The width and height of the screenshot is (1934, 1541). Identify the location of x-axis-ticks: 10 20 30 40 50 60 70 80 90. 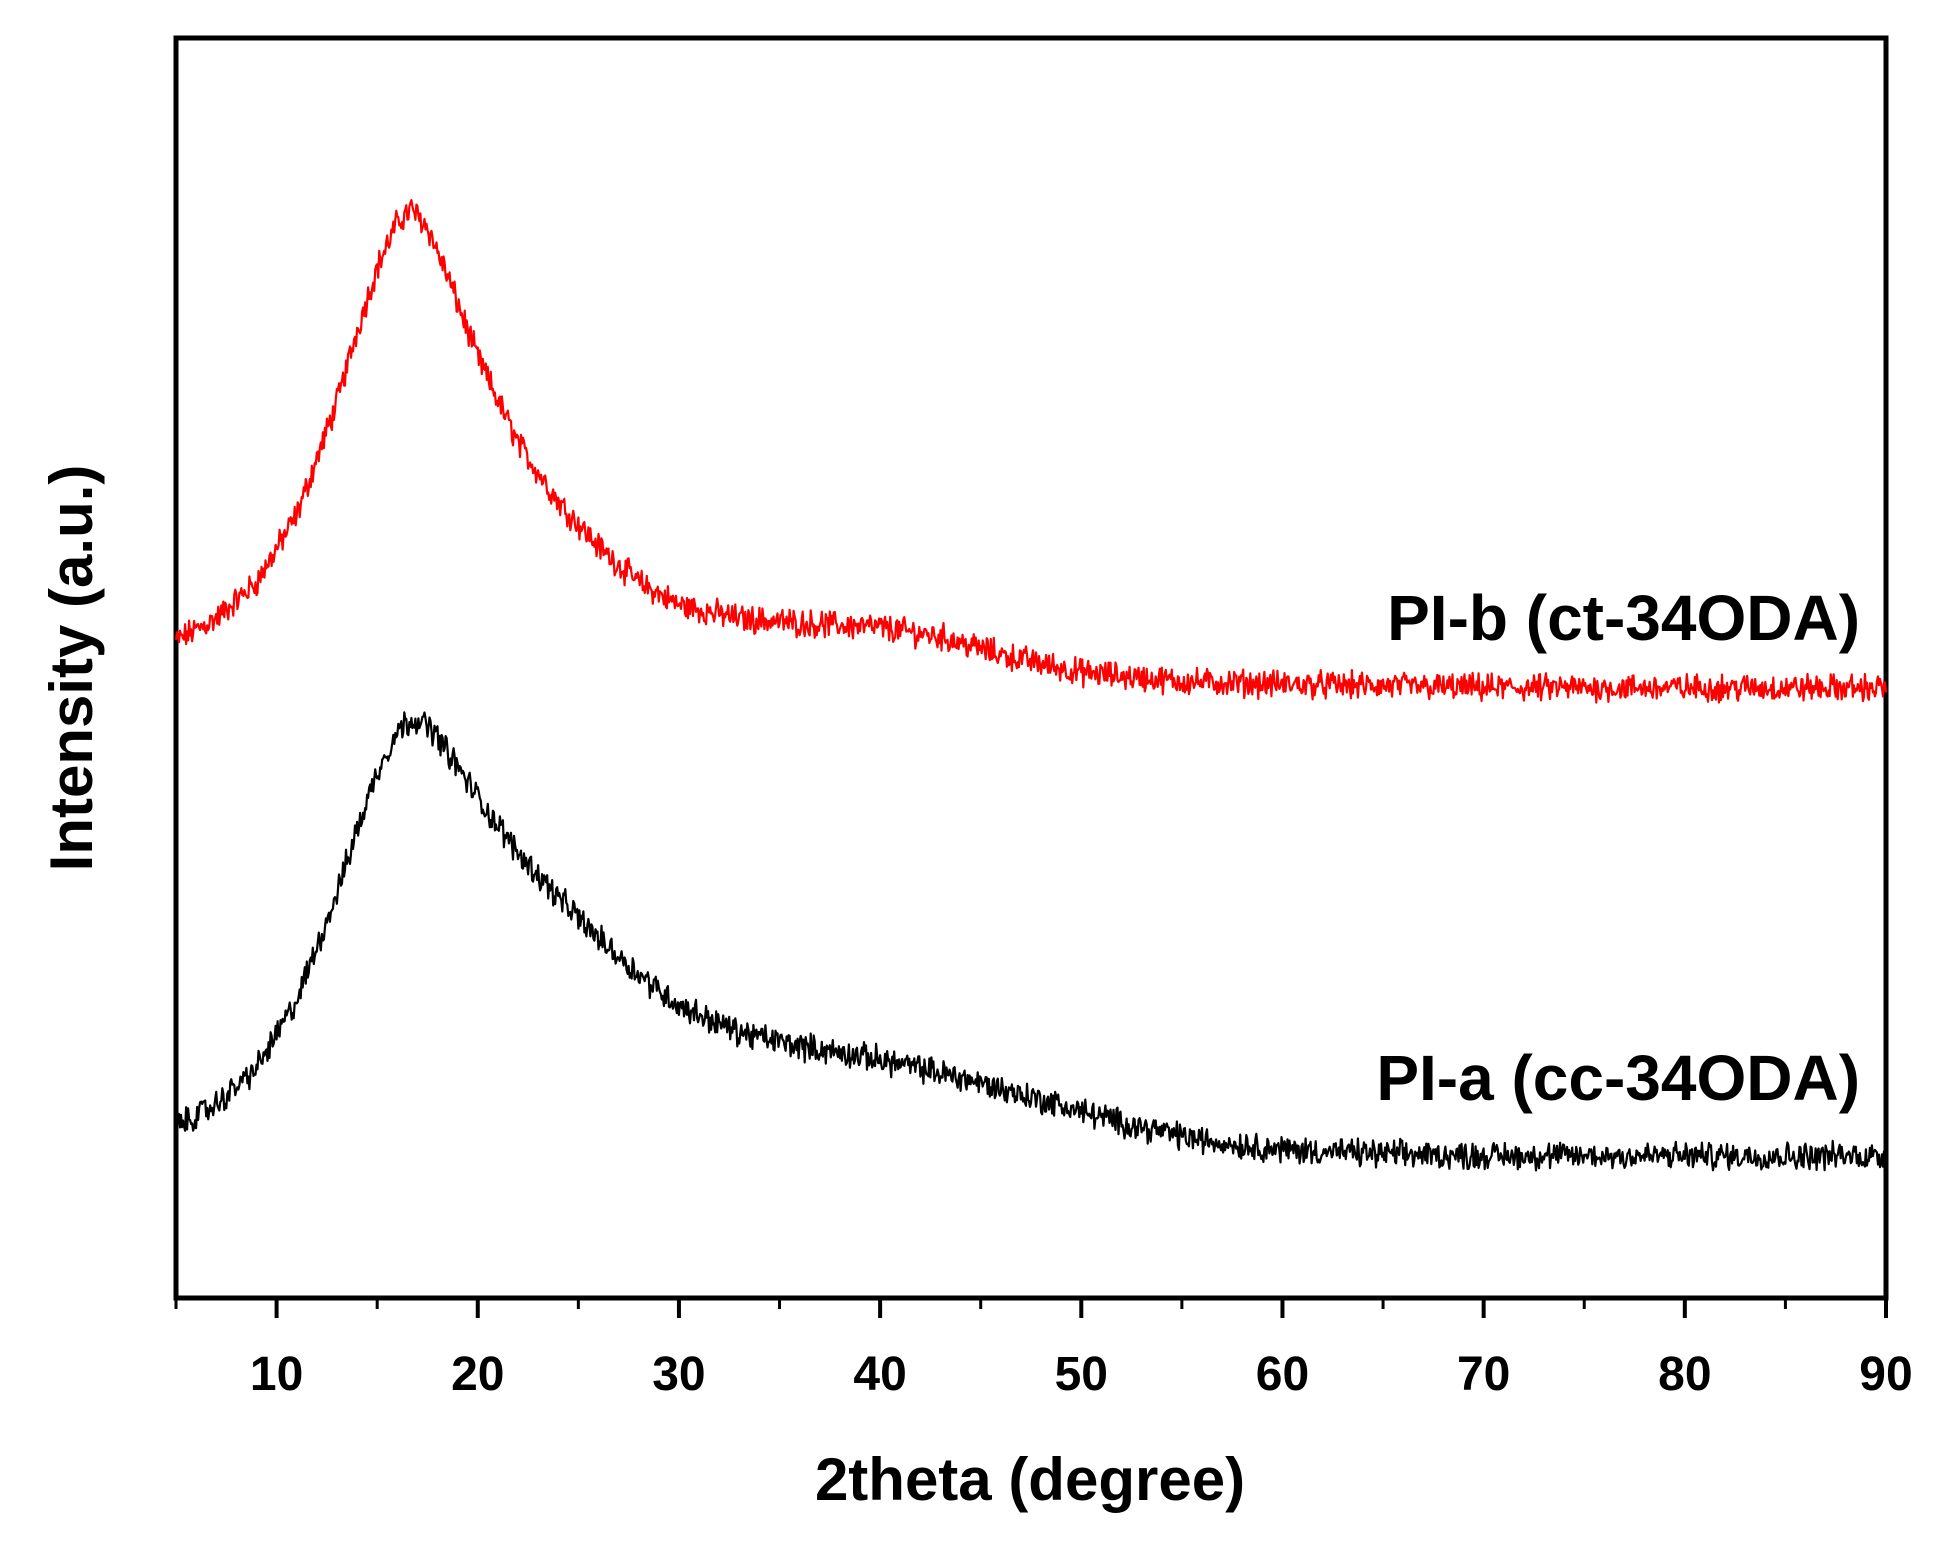
(1043, 1349).